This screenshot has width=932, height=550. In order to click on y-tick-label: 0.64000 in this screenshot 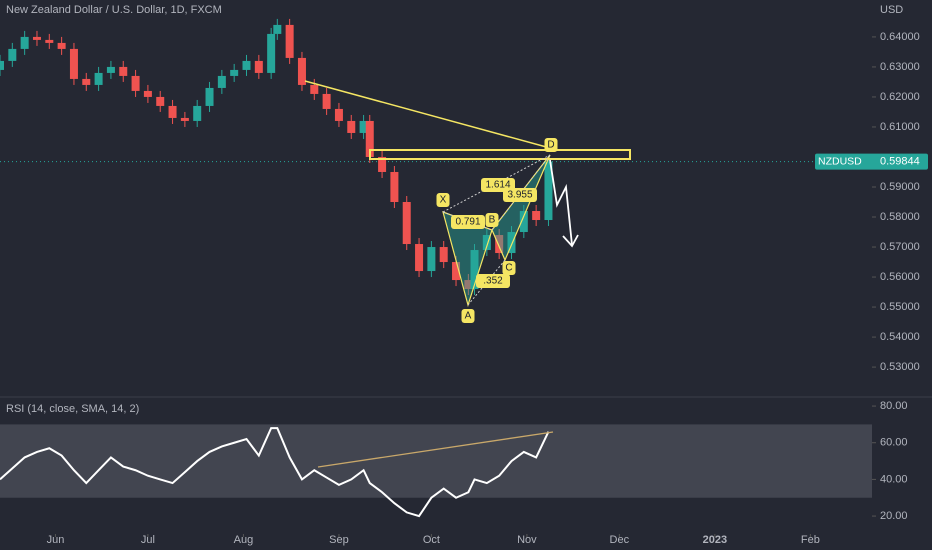, I will do `click(900, 37)`.